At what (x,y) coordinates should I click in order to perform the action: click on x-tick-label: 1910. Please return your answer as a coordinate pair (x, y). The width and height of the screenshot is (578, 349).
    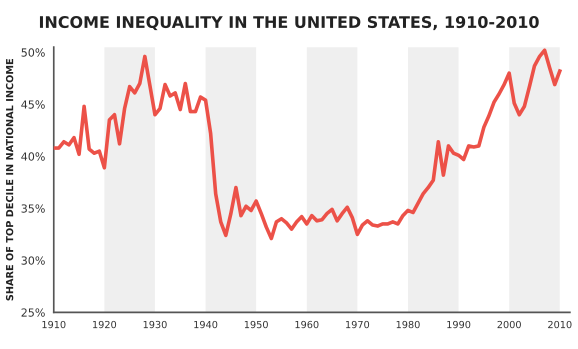
    Looking at the image, I should click on (54, 324).